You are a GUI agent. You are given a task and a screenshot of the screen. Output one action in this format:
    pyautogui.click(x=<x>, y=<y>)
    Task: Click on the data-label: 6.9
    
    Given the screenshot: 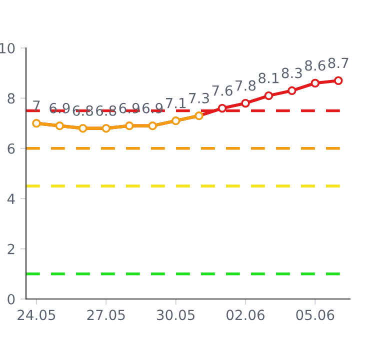 What is the action you would take?
    pyautogui.click(x=152, y=108)
    